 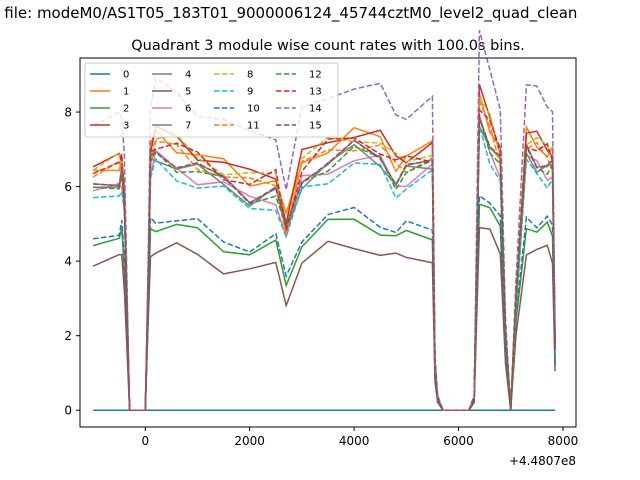 What do you see at coordinates (188, 109) in the screenshot?
I see `legend-label-6: 6` at bounding box center [188, 109].